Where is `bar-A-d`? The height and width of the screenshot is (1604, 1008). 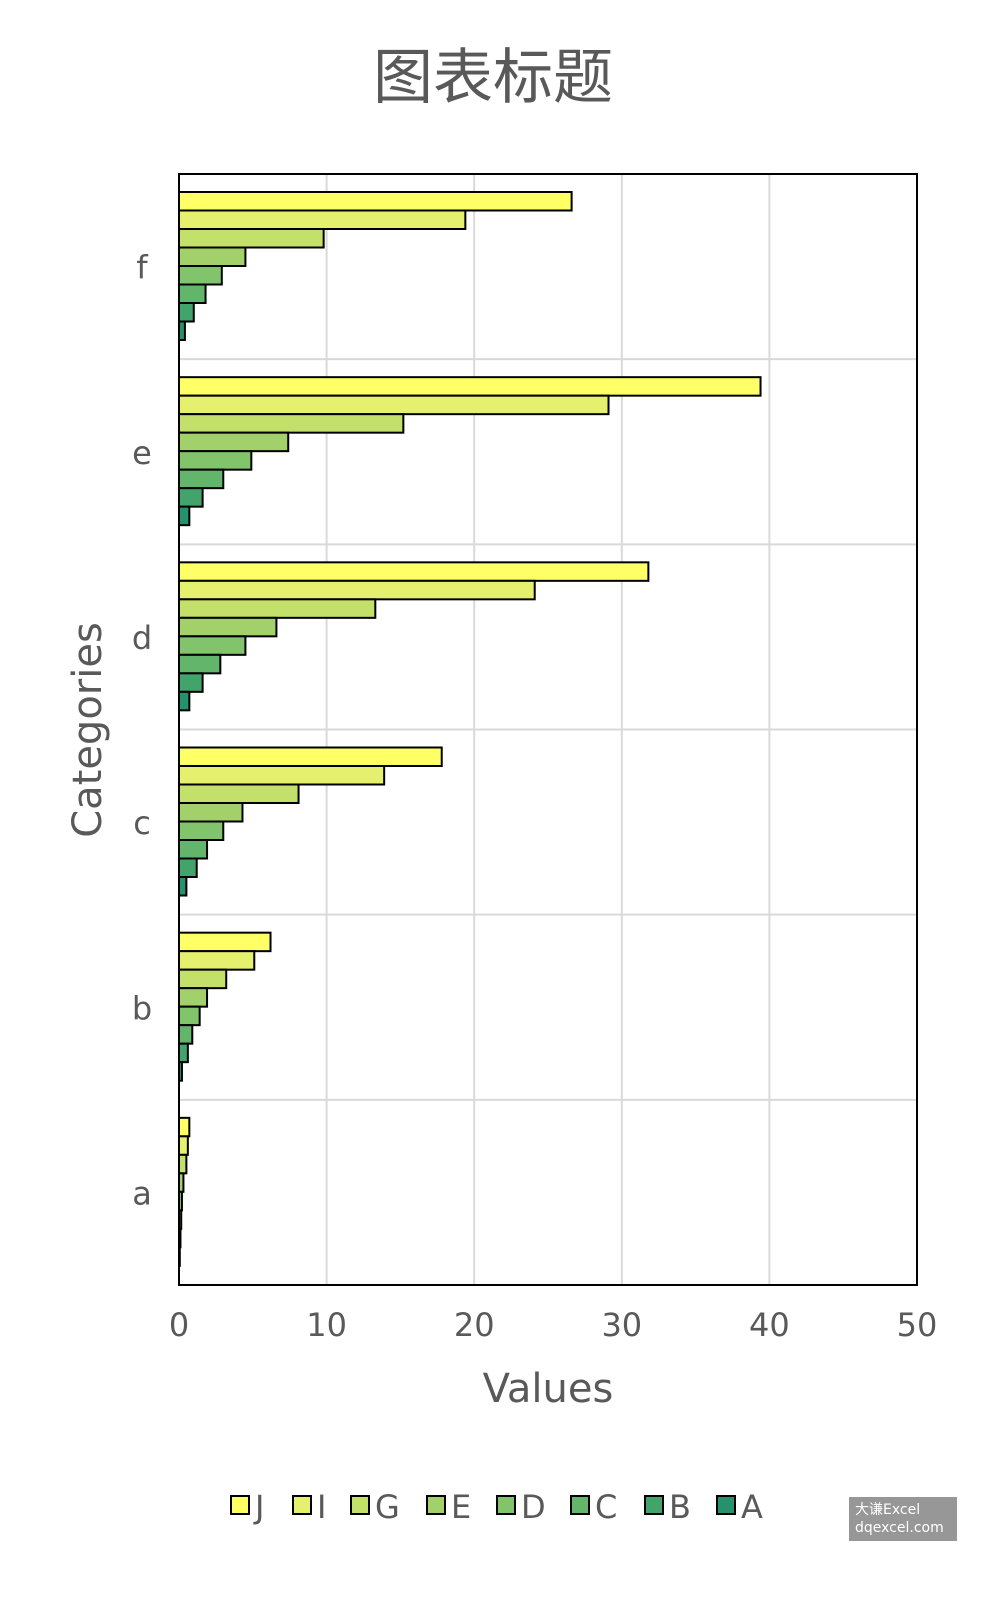 bar-A-d is located at coordinates (184, 701).